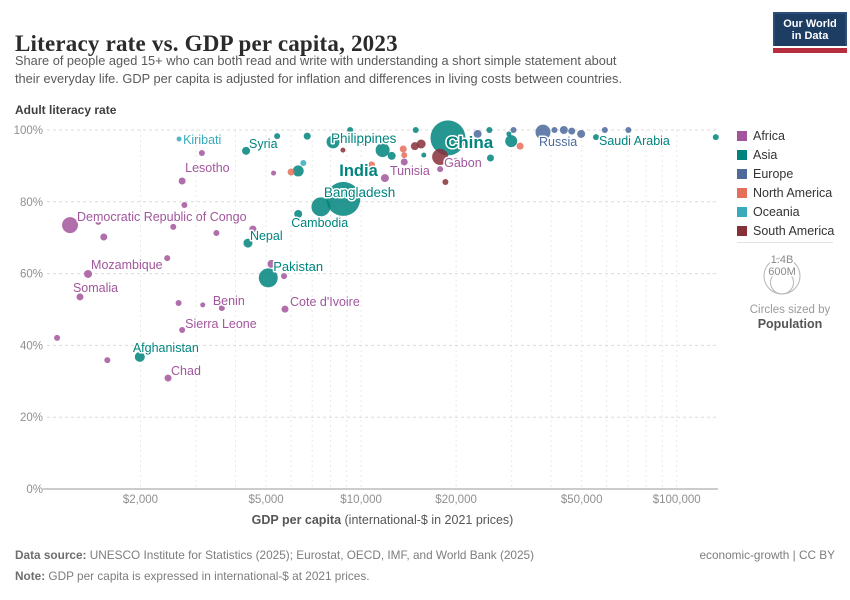  What do you see at coordinates (767, 555) in the screenshot?
I see `cc-by-link: economic-growth | CC BY` at bounding box center [767, 555].